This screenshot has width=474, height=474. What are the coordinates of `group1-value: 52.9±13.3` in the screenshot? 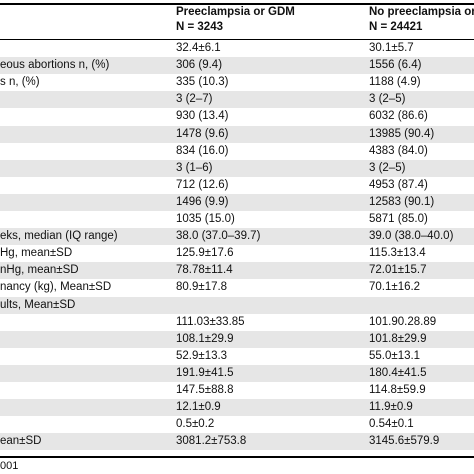 It's located at (202, 355).